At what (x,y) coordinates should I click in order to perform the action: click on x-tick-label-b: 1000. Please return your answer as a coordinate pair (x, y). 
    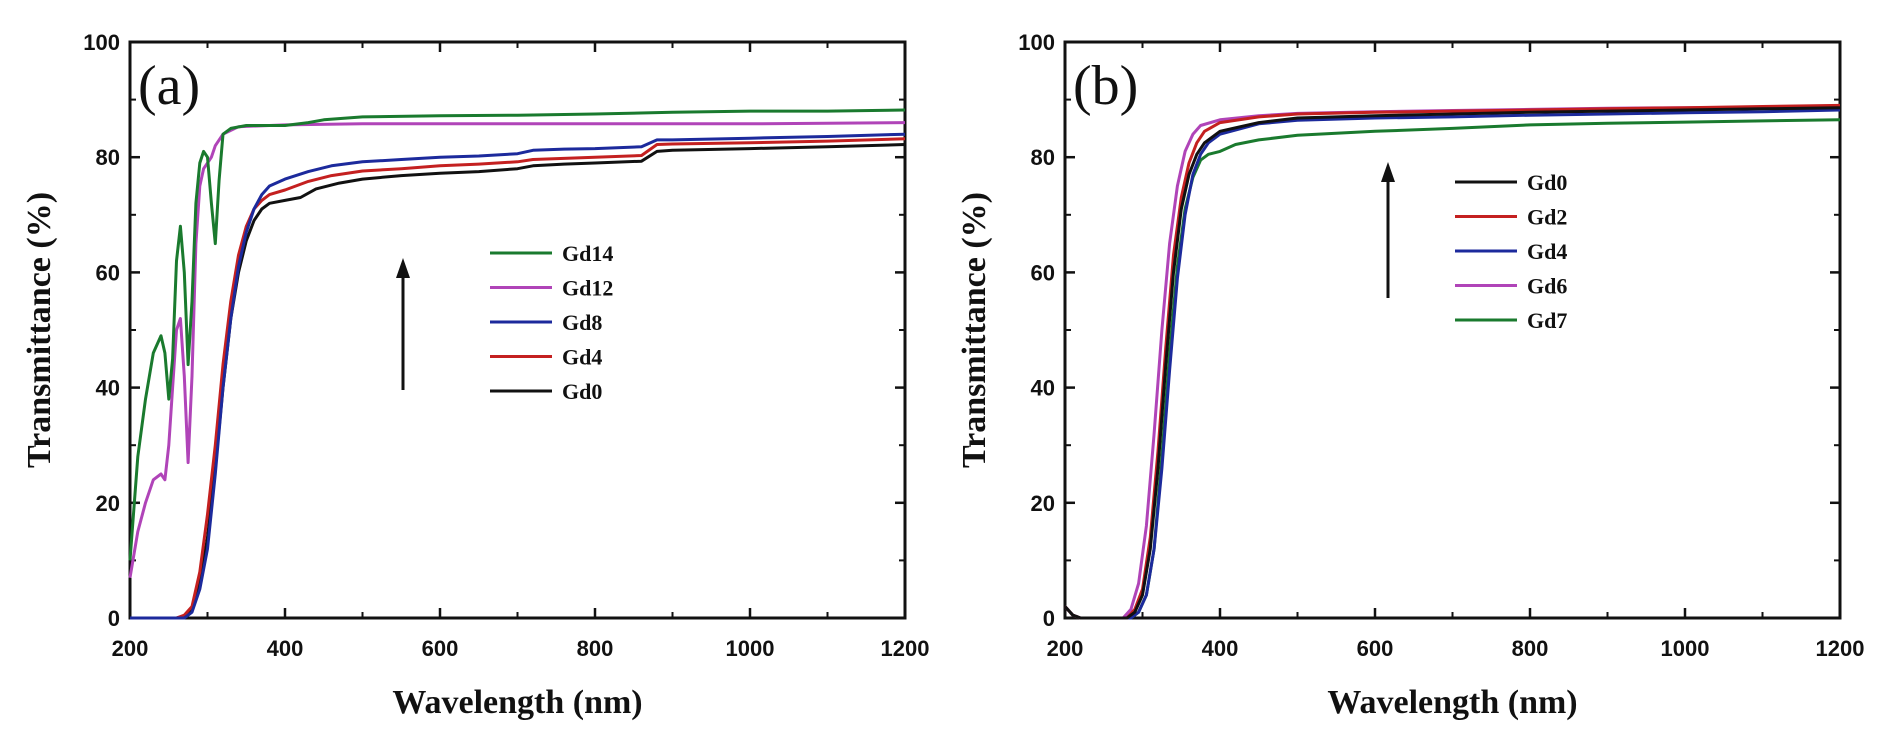
    Looking at the image, I should click on (1685, 648).